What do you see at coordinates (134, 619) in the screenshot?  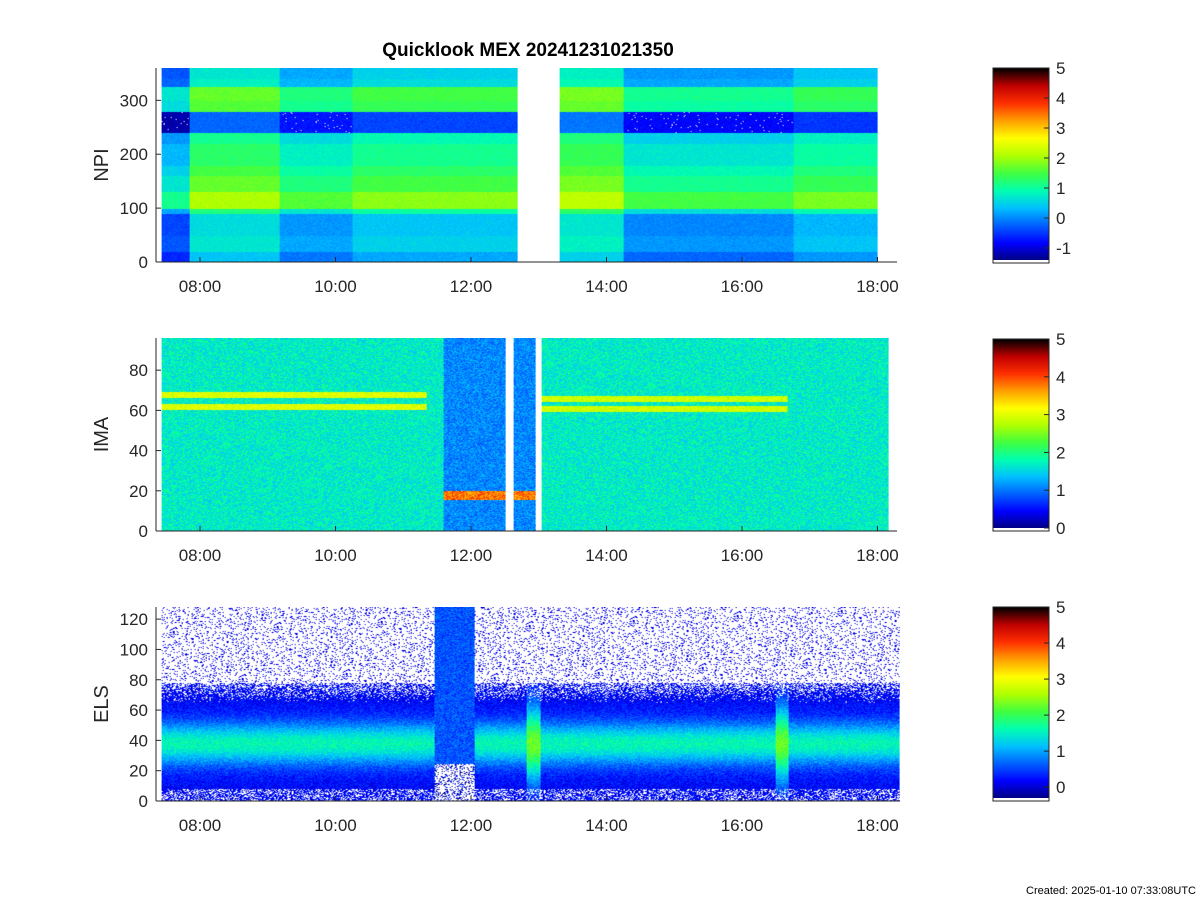 I see `y-tick-label: 120` at bounding box center [134, 619].